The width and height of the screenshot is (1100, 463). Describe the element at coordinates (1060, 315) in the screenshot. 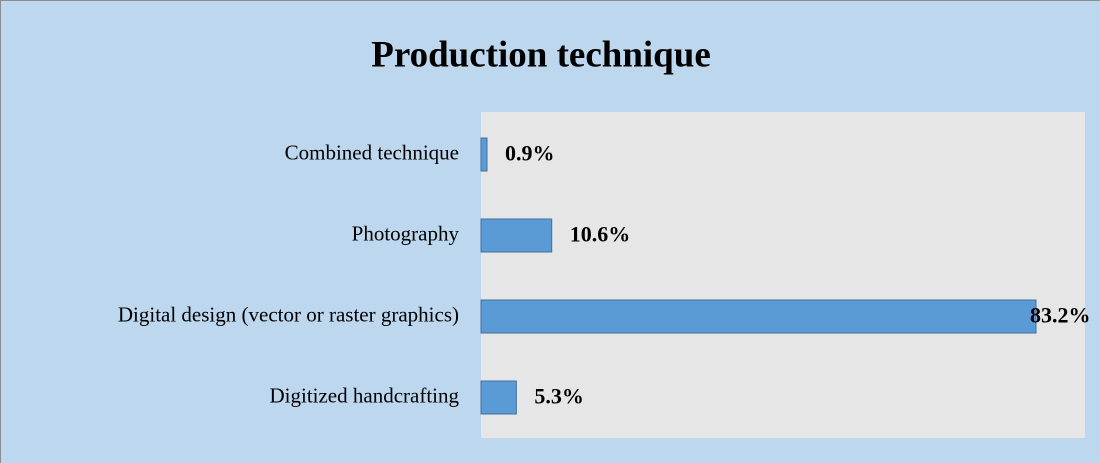

I see `value-label: 83.2%` at that location.